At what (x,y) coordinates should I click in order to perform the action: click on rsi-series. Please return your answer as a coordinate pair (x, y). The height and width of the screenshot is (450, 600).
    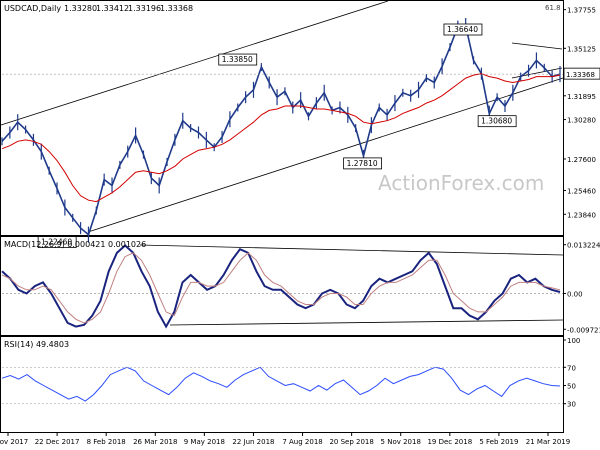
    Looking at the image, I should click on (281, 384).